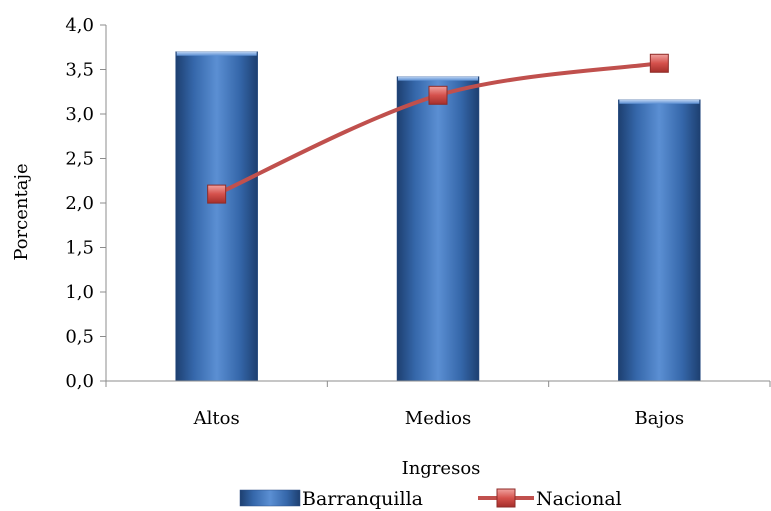 The image size is (771, 511). Describe the element at coordinates (79, 203) in the screenshot. I see `y-tick-label: 2,0` at that location.